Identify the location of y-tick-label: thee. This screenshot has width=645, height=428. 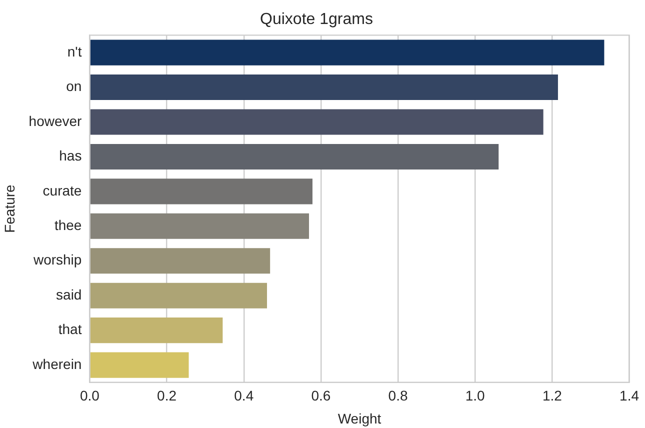
(68, 225).